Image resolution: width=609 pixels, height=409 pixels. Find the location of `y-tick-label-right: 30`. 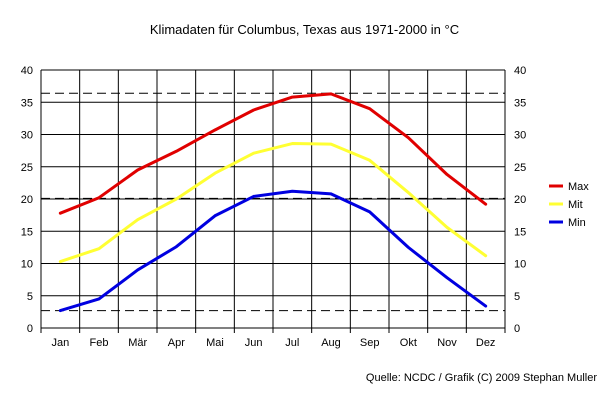

y-tick-label-right: 30 is located at coordinates (520, 136).